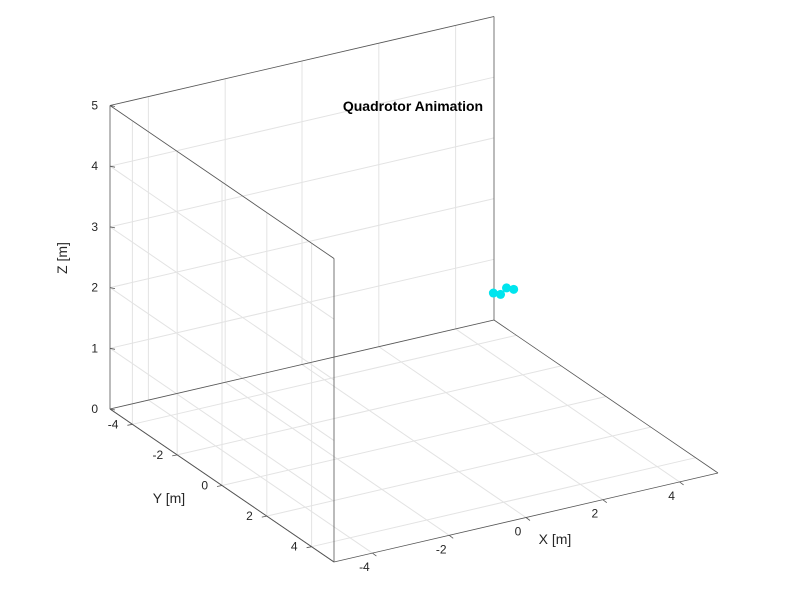 This screenshot has height=600, width=800. Describe the element at coordinates (169, 498) in the screenshot. I see `y-axis-label: Y [m]` at that location.